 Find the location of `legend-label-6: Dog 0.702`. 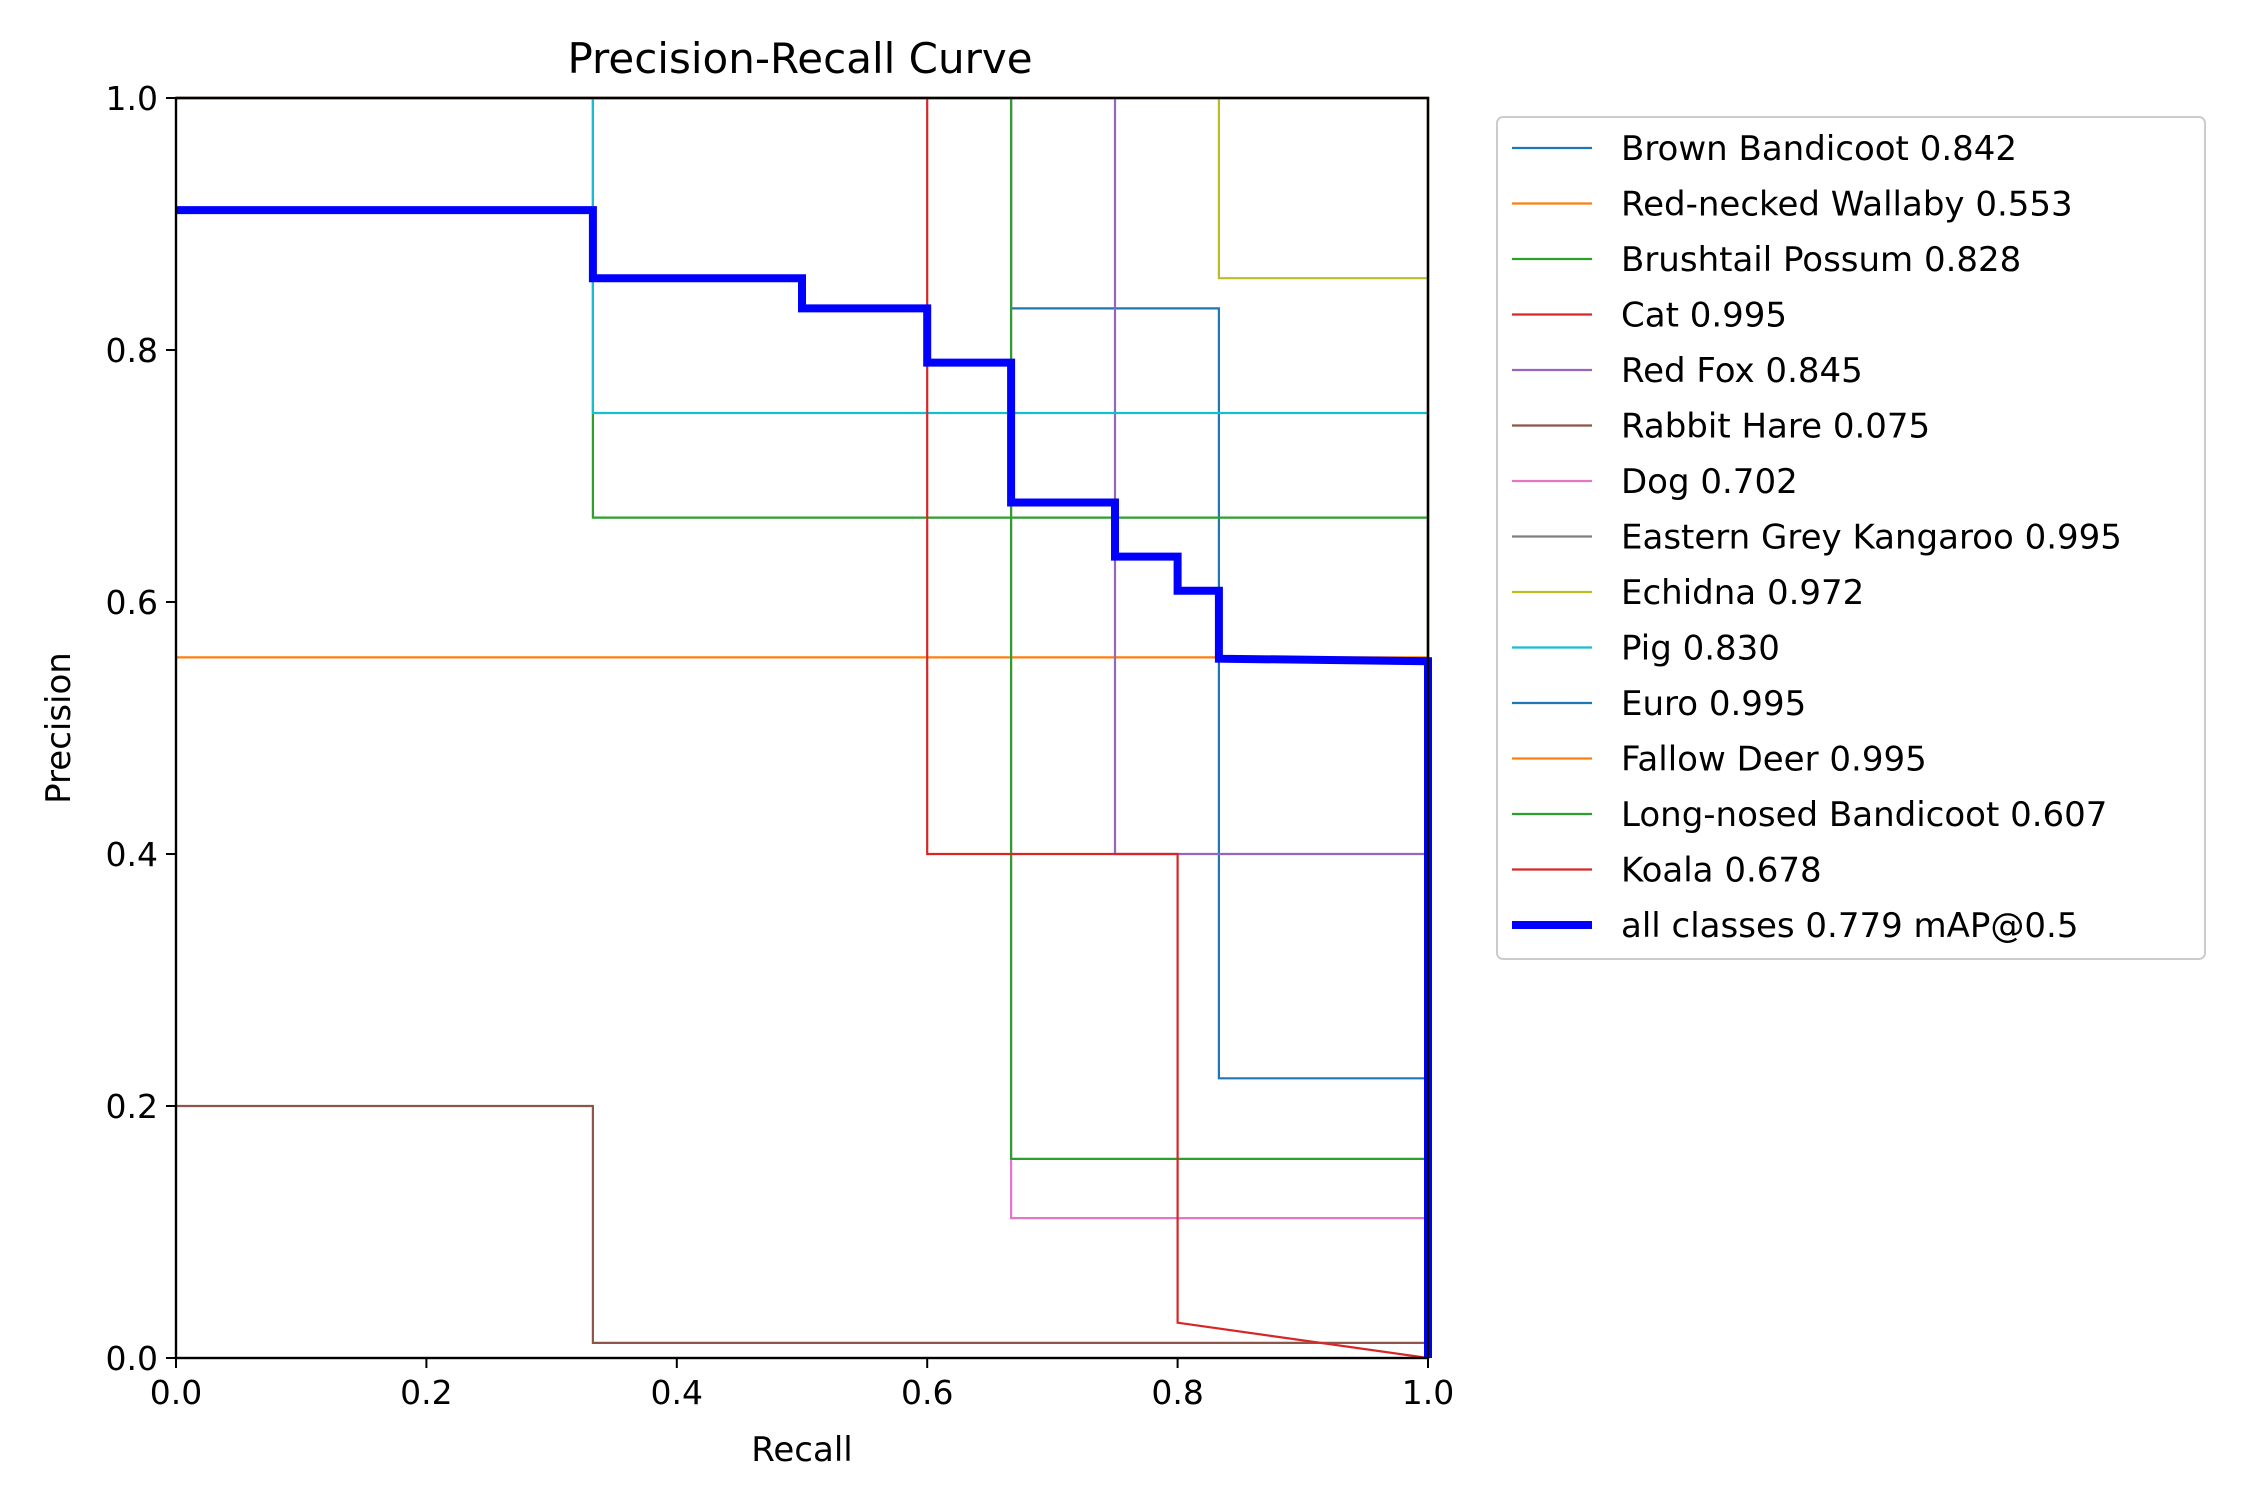

legend-label-6: Dog 0.702 is located at coordinates (1709, 482).